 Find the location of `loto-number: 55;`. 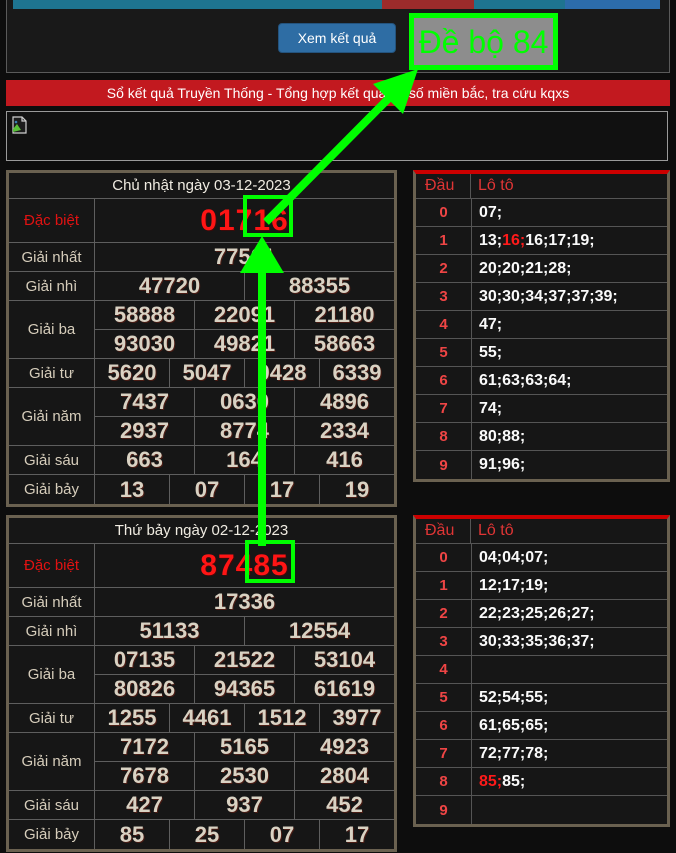

loto-number: 55; is located at coordinates (537, 697).